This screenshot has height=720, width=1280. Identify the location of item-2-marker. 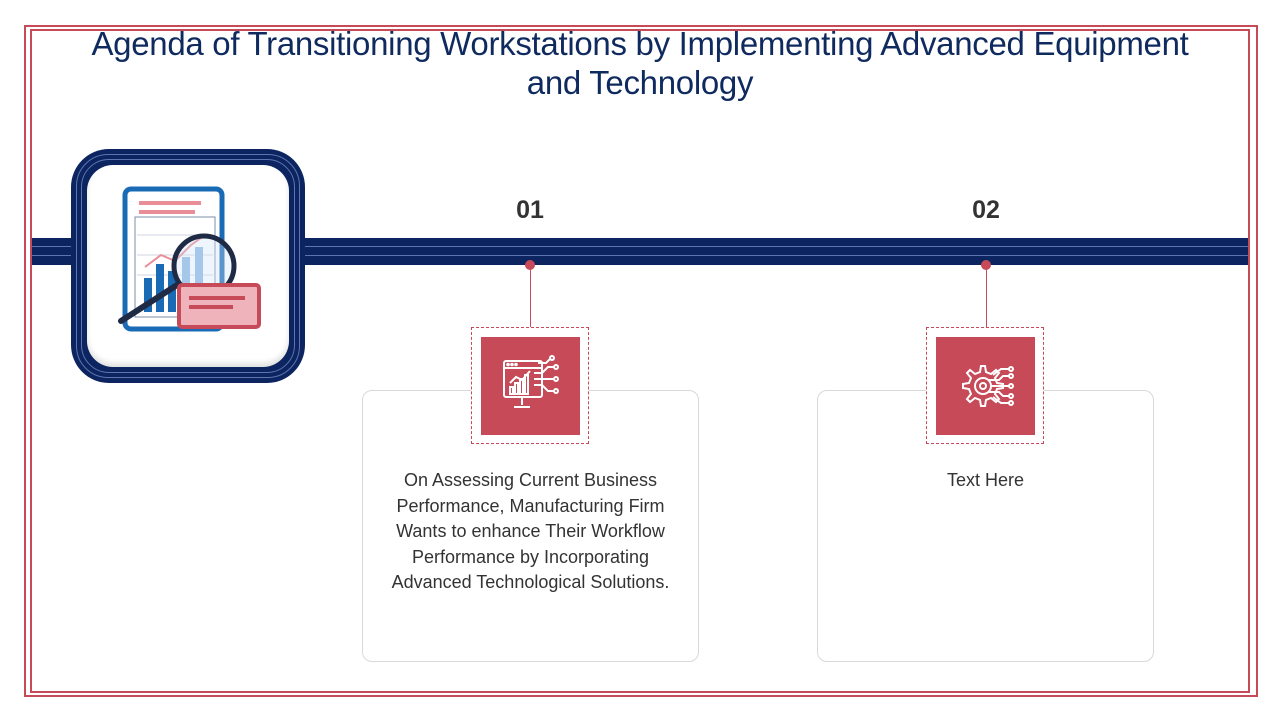
(986, 265).